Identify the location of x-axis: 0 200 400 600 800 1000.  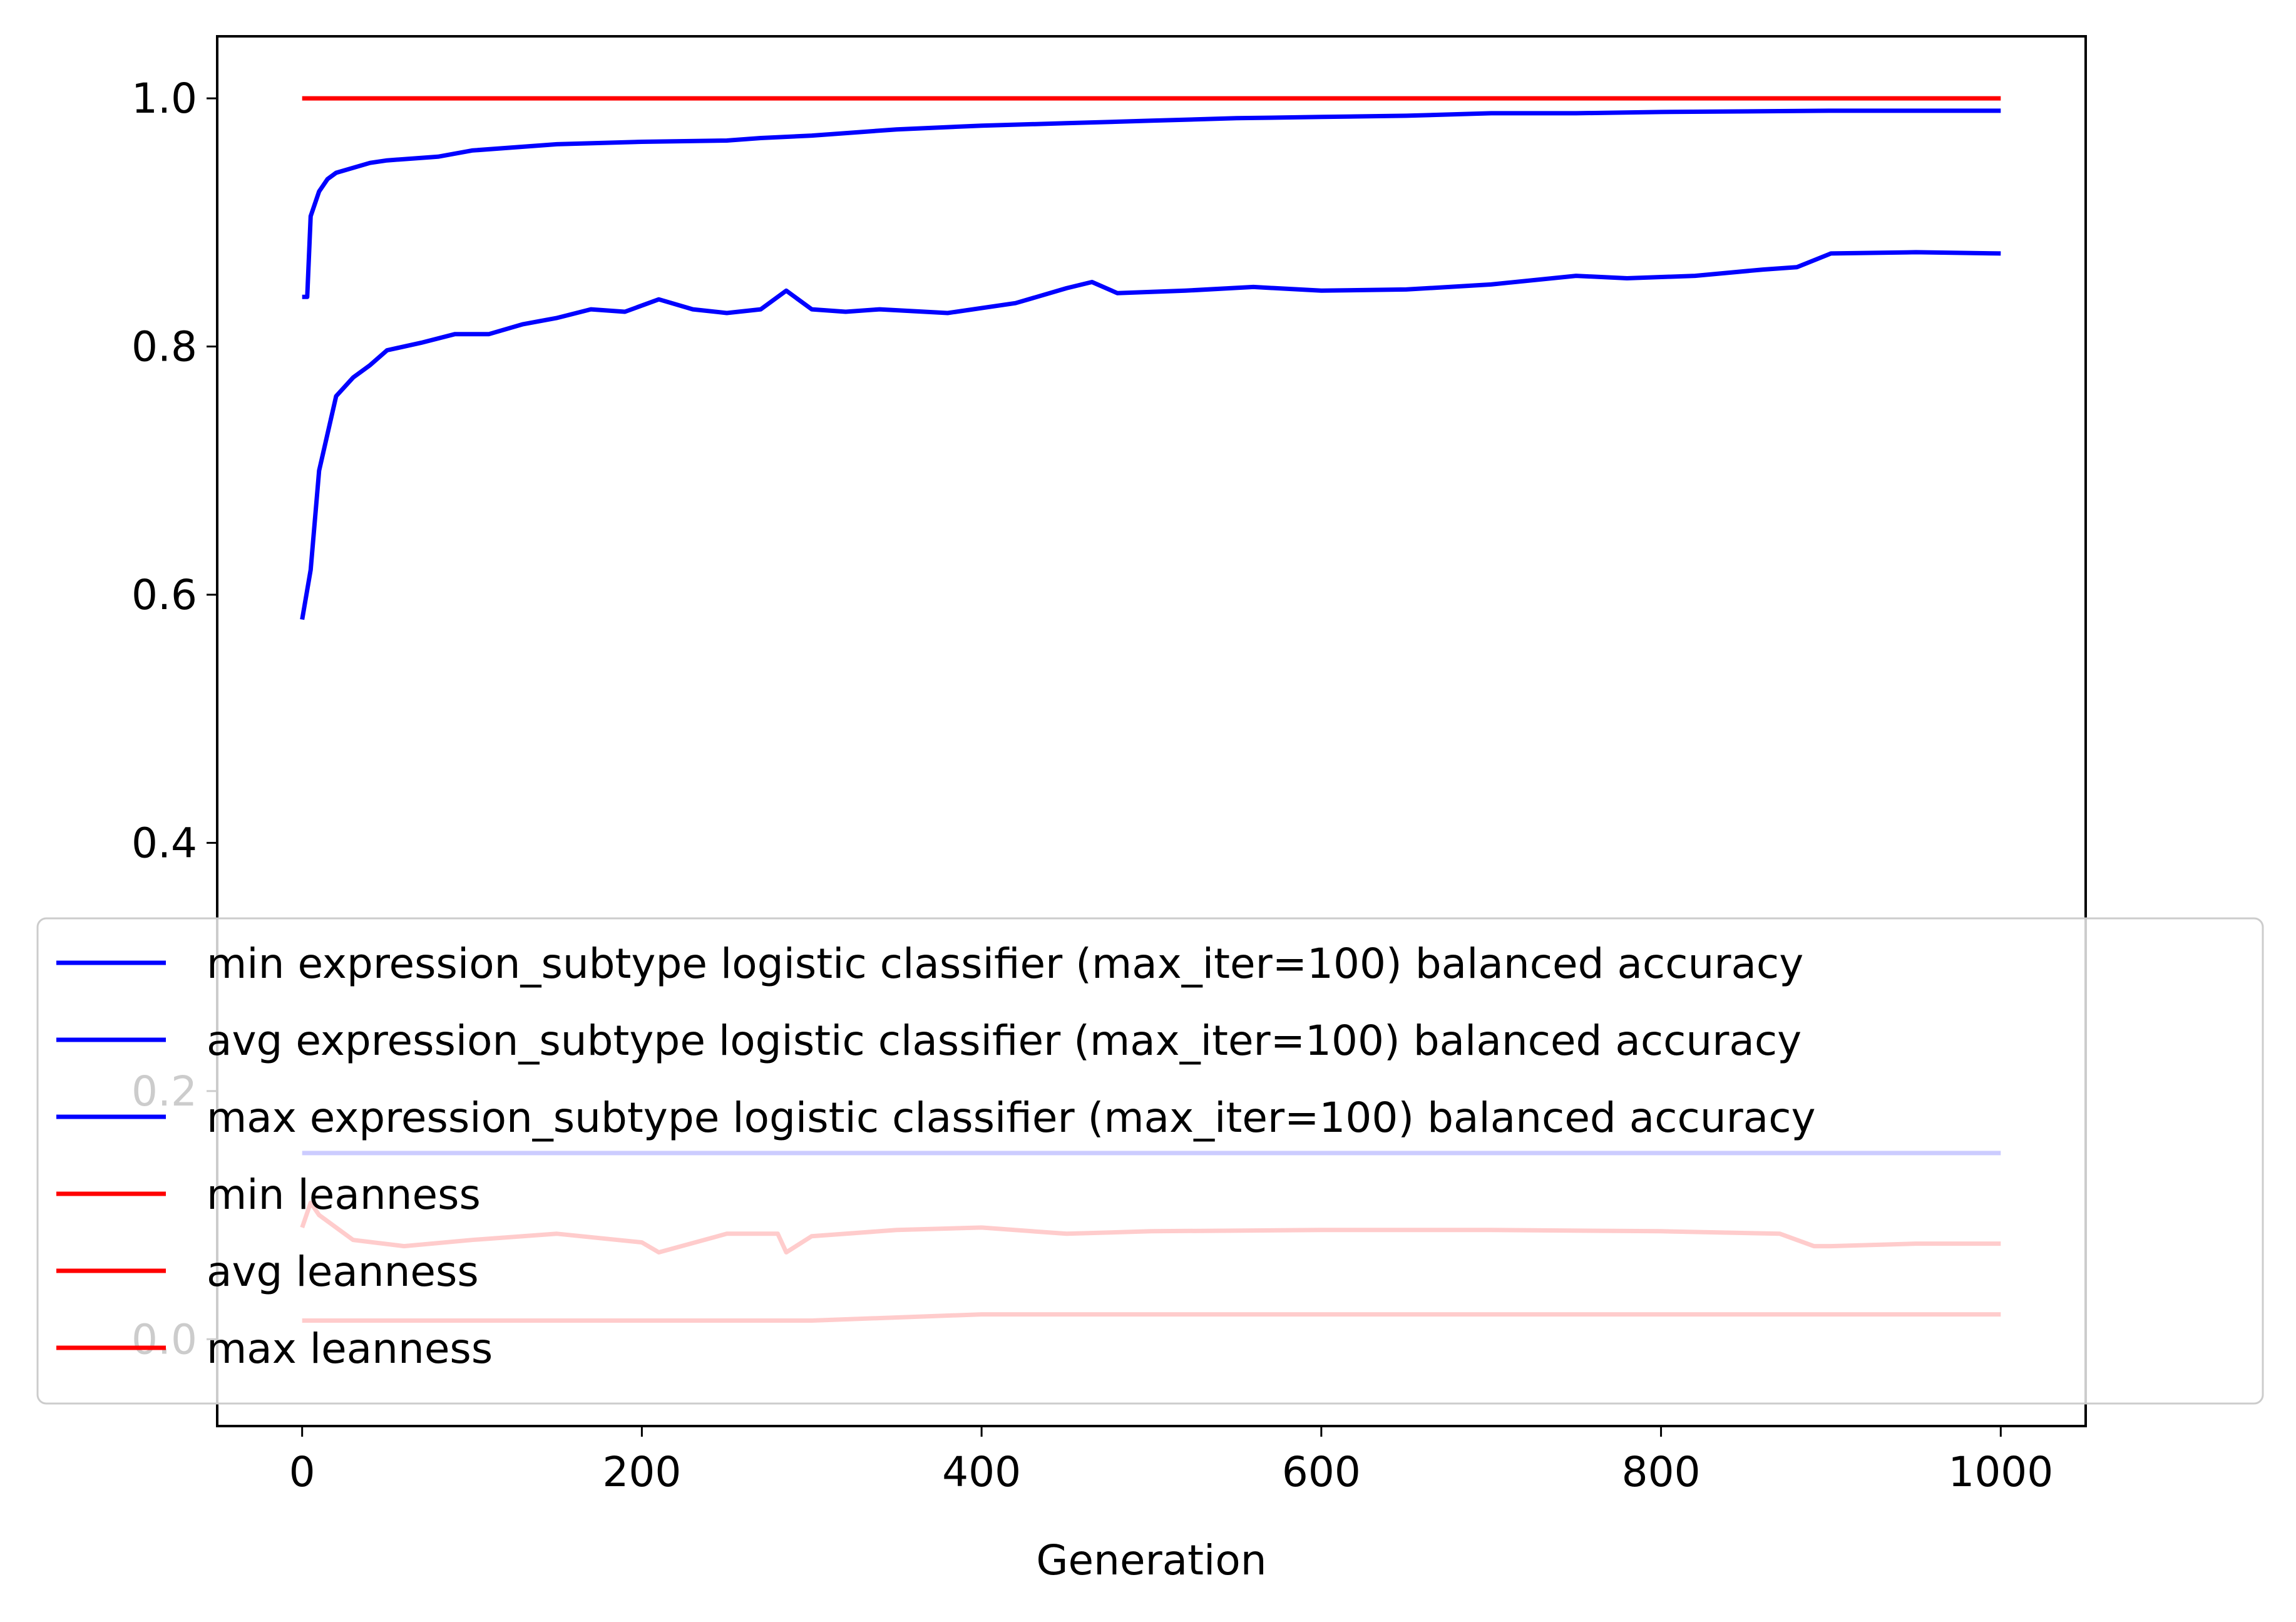
(1171, 1461).